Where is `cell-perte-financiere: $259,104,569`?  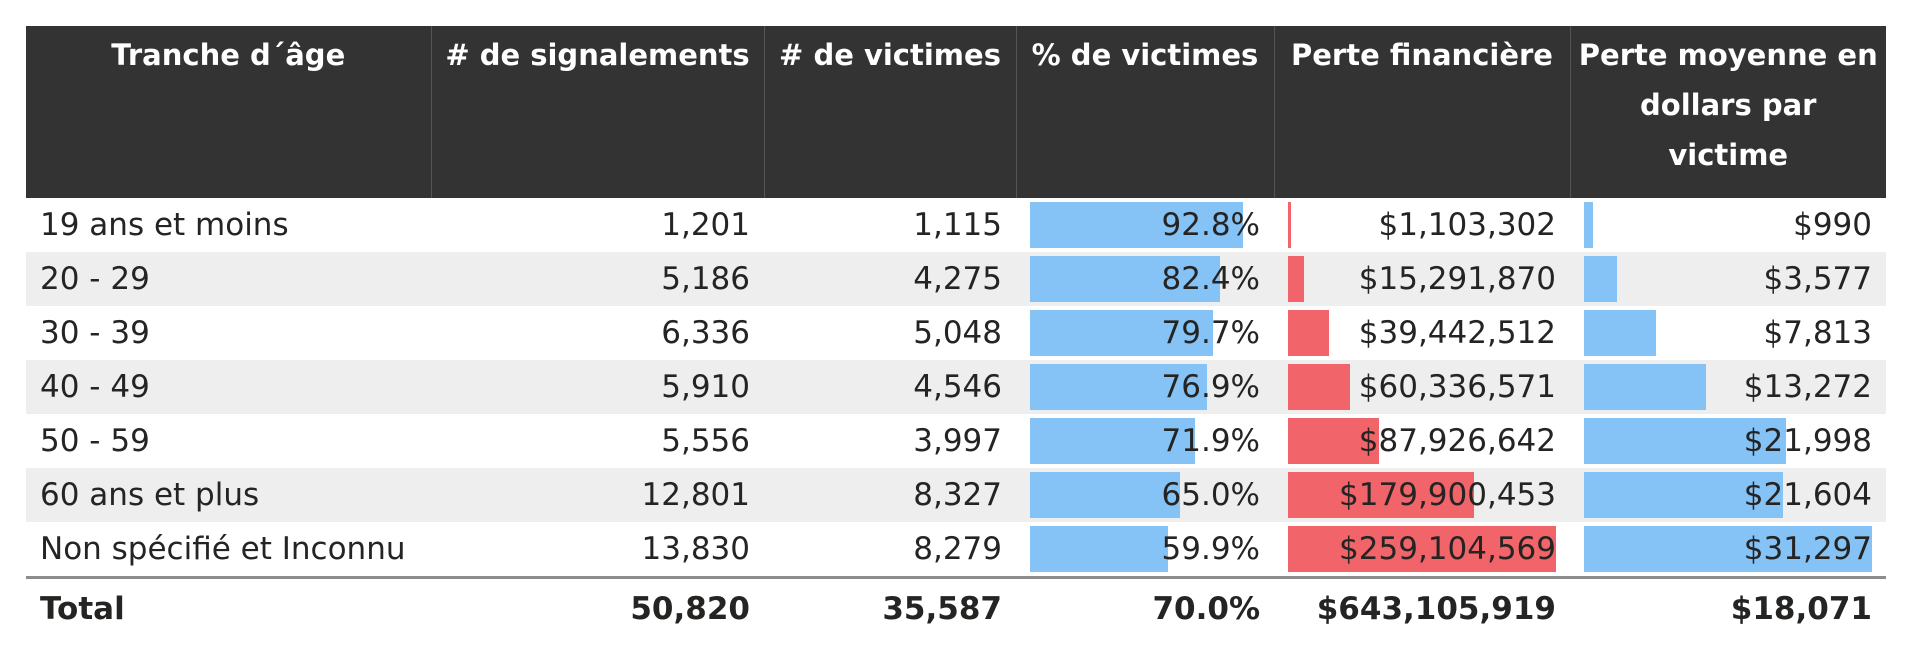 cell-perte-financiere: $259,104,569 is located at coordinates (1422, 550).